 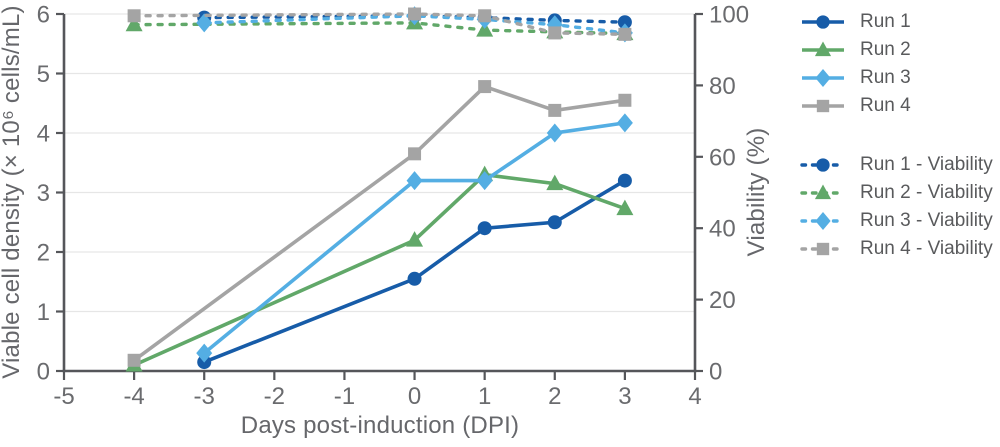 What do you see at coordinates (722, 300) in the screenshot?
I see `y-right-tick-label: 20` at bounding box center [722, 300].